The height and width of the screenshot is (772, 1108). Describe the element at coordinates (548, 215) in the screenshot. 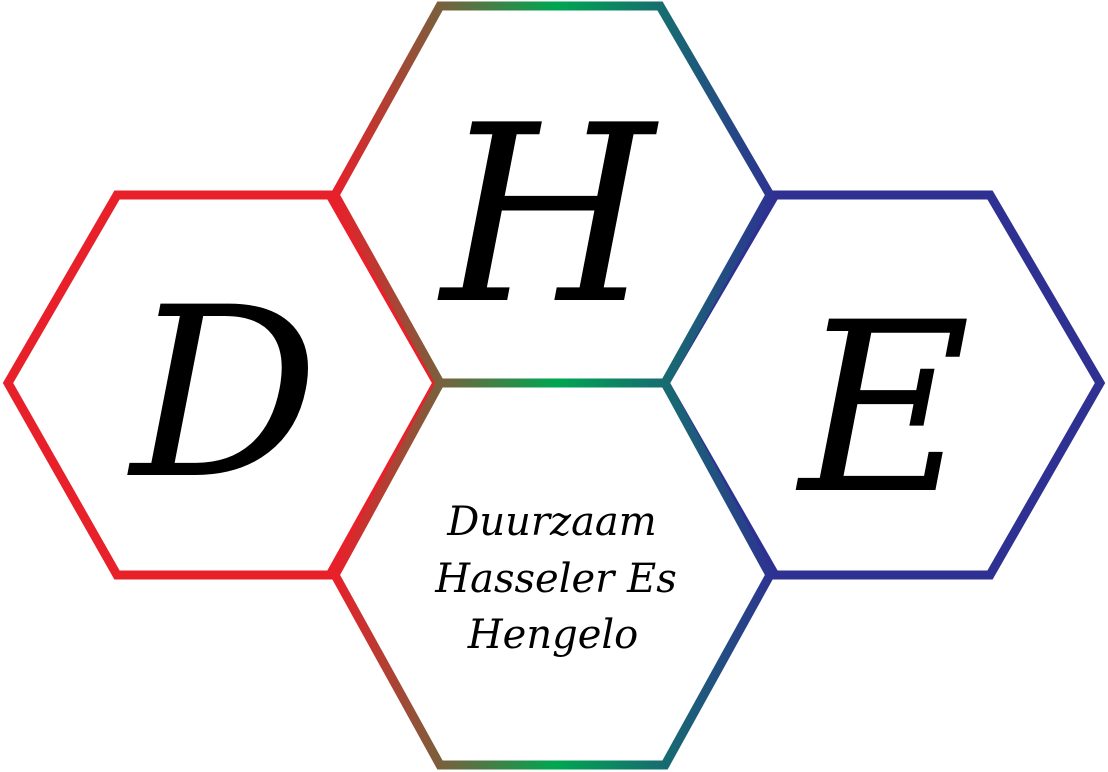

I see `letter-h: H` at that location.